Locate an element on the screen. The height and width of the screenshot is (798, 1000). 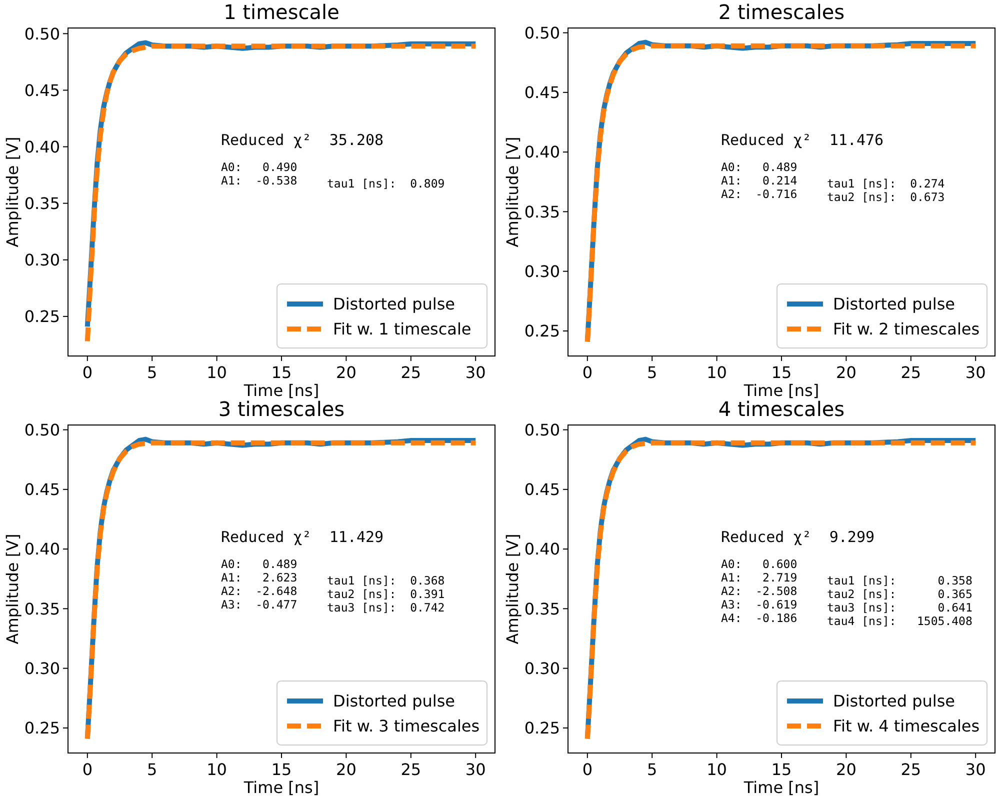
annotation: A1: 0.214 is located at coordinates (759, 181).